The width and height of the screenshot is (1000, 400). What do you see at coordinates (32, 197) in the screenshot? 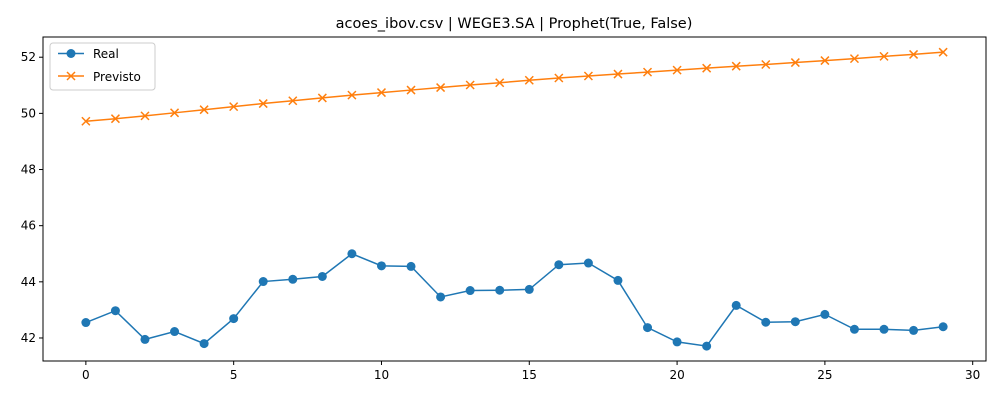
I see `y-axis: 42 44 46 48 50 52` at bounding box center [32, 197].